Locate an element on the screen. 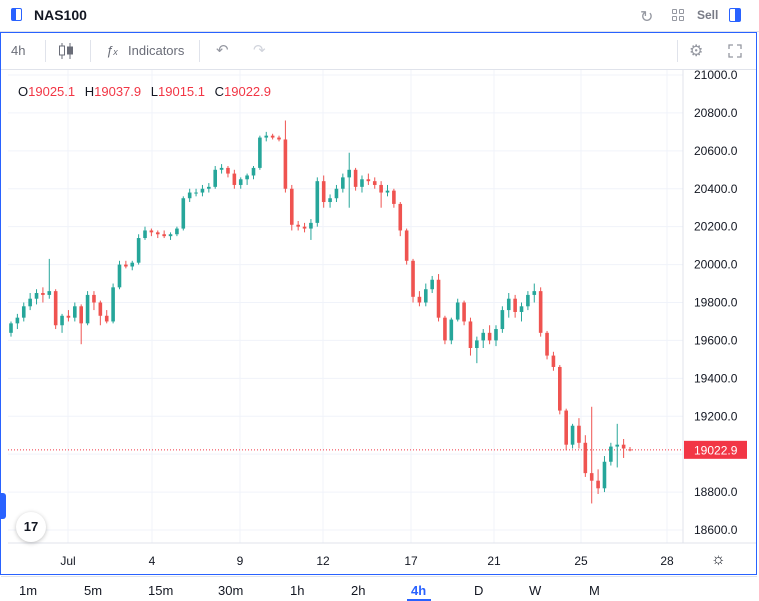  sell-panel-icon is located at coordinates (735, 15).